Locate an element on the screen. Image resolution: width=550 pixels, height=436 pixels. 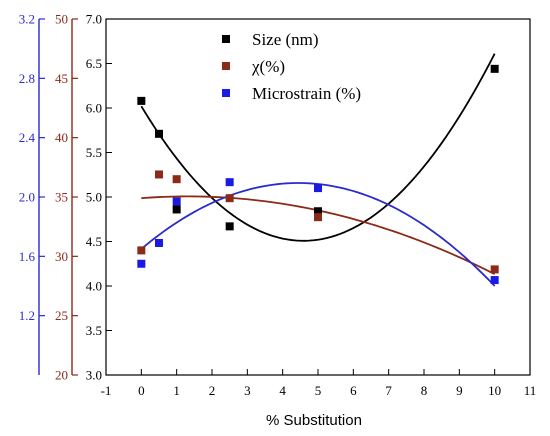
x-tick-label: 9 is located at coordinates (459, 390).